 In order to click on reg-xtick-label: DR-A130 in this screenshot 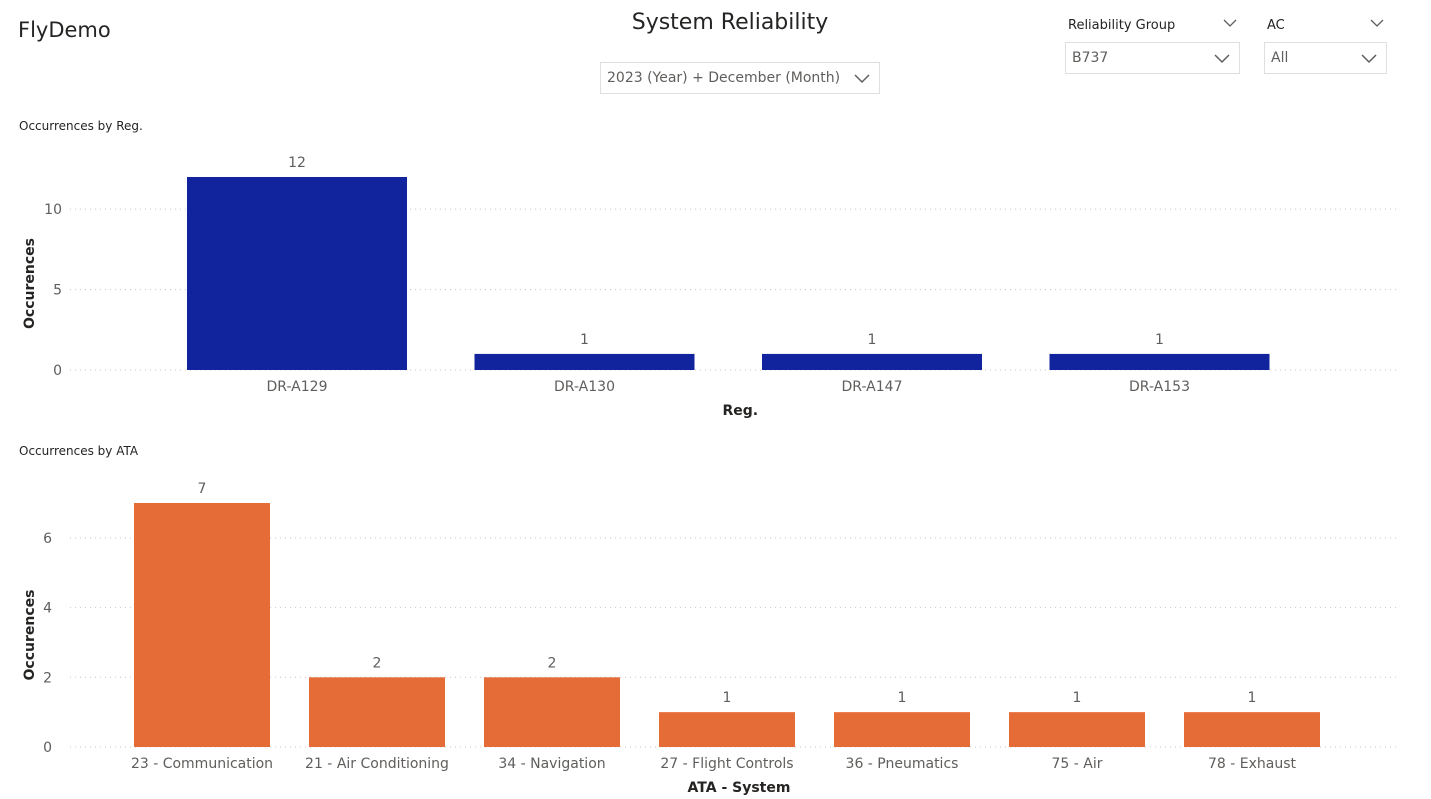, I will do `click(584, 387)`.